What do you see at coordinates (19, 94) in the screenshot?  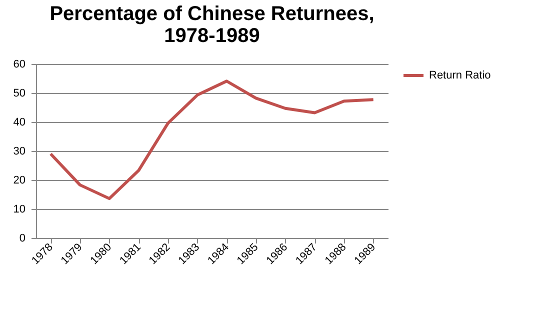 I see `y-tick-label: 50` at bounding box center [19, 94].